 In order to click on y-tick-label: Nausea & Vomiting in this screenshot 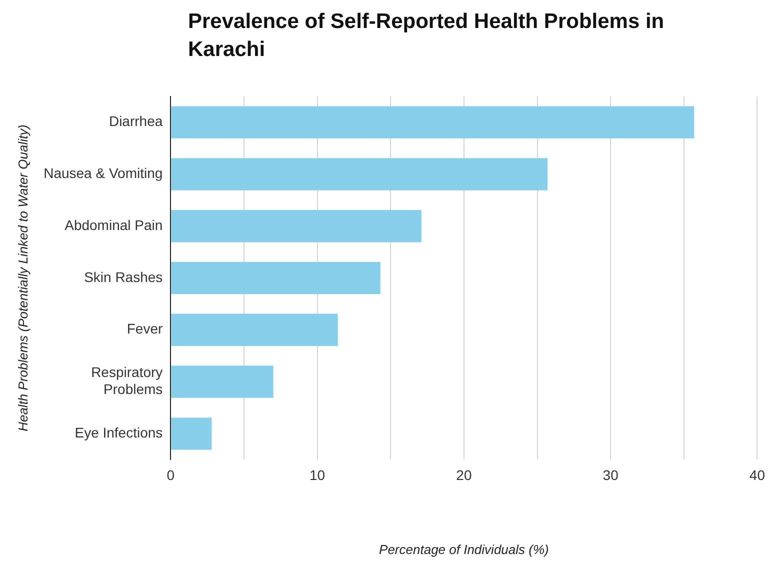, I will do `click(103, 173)`.